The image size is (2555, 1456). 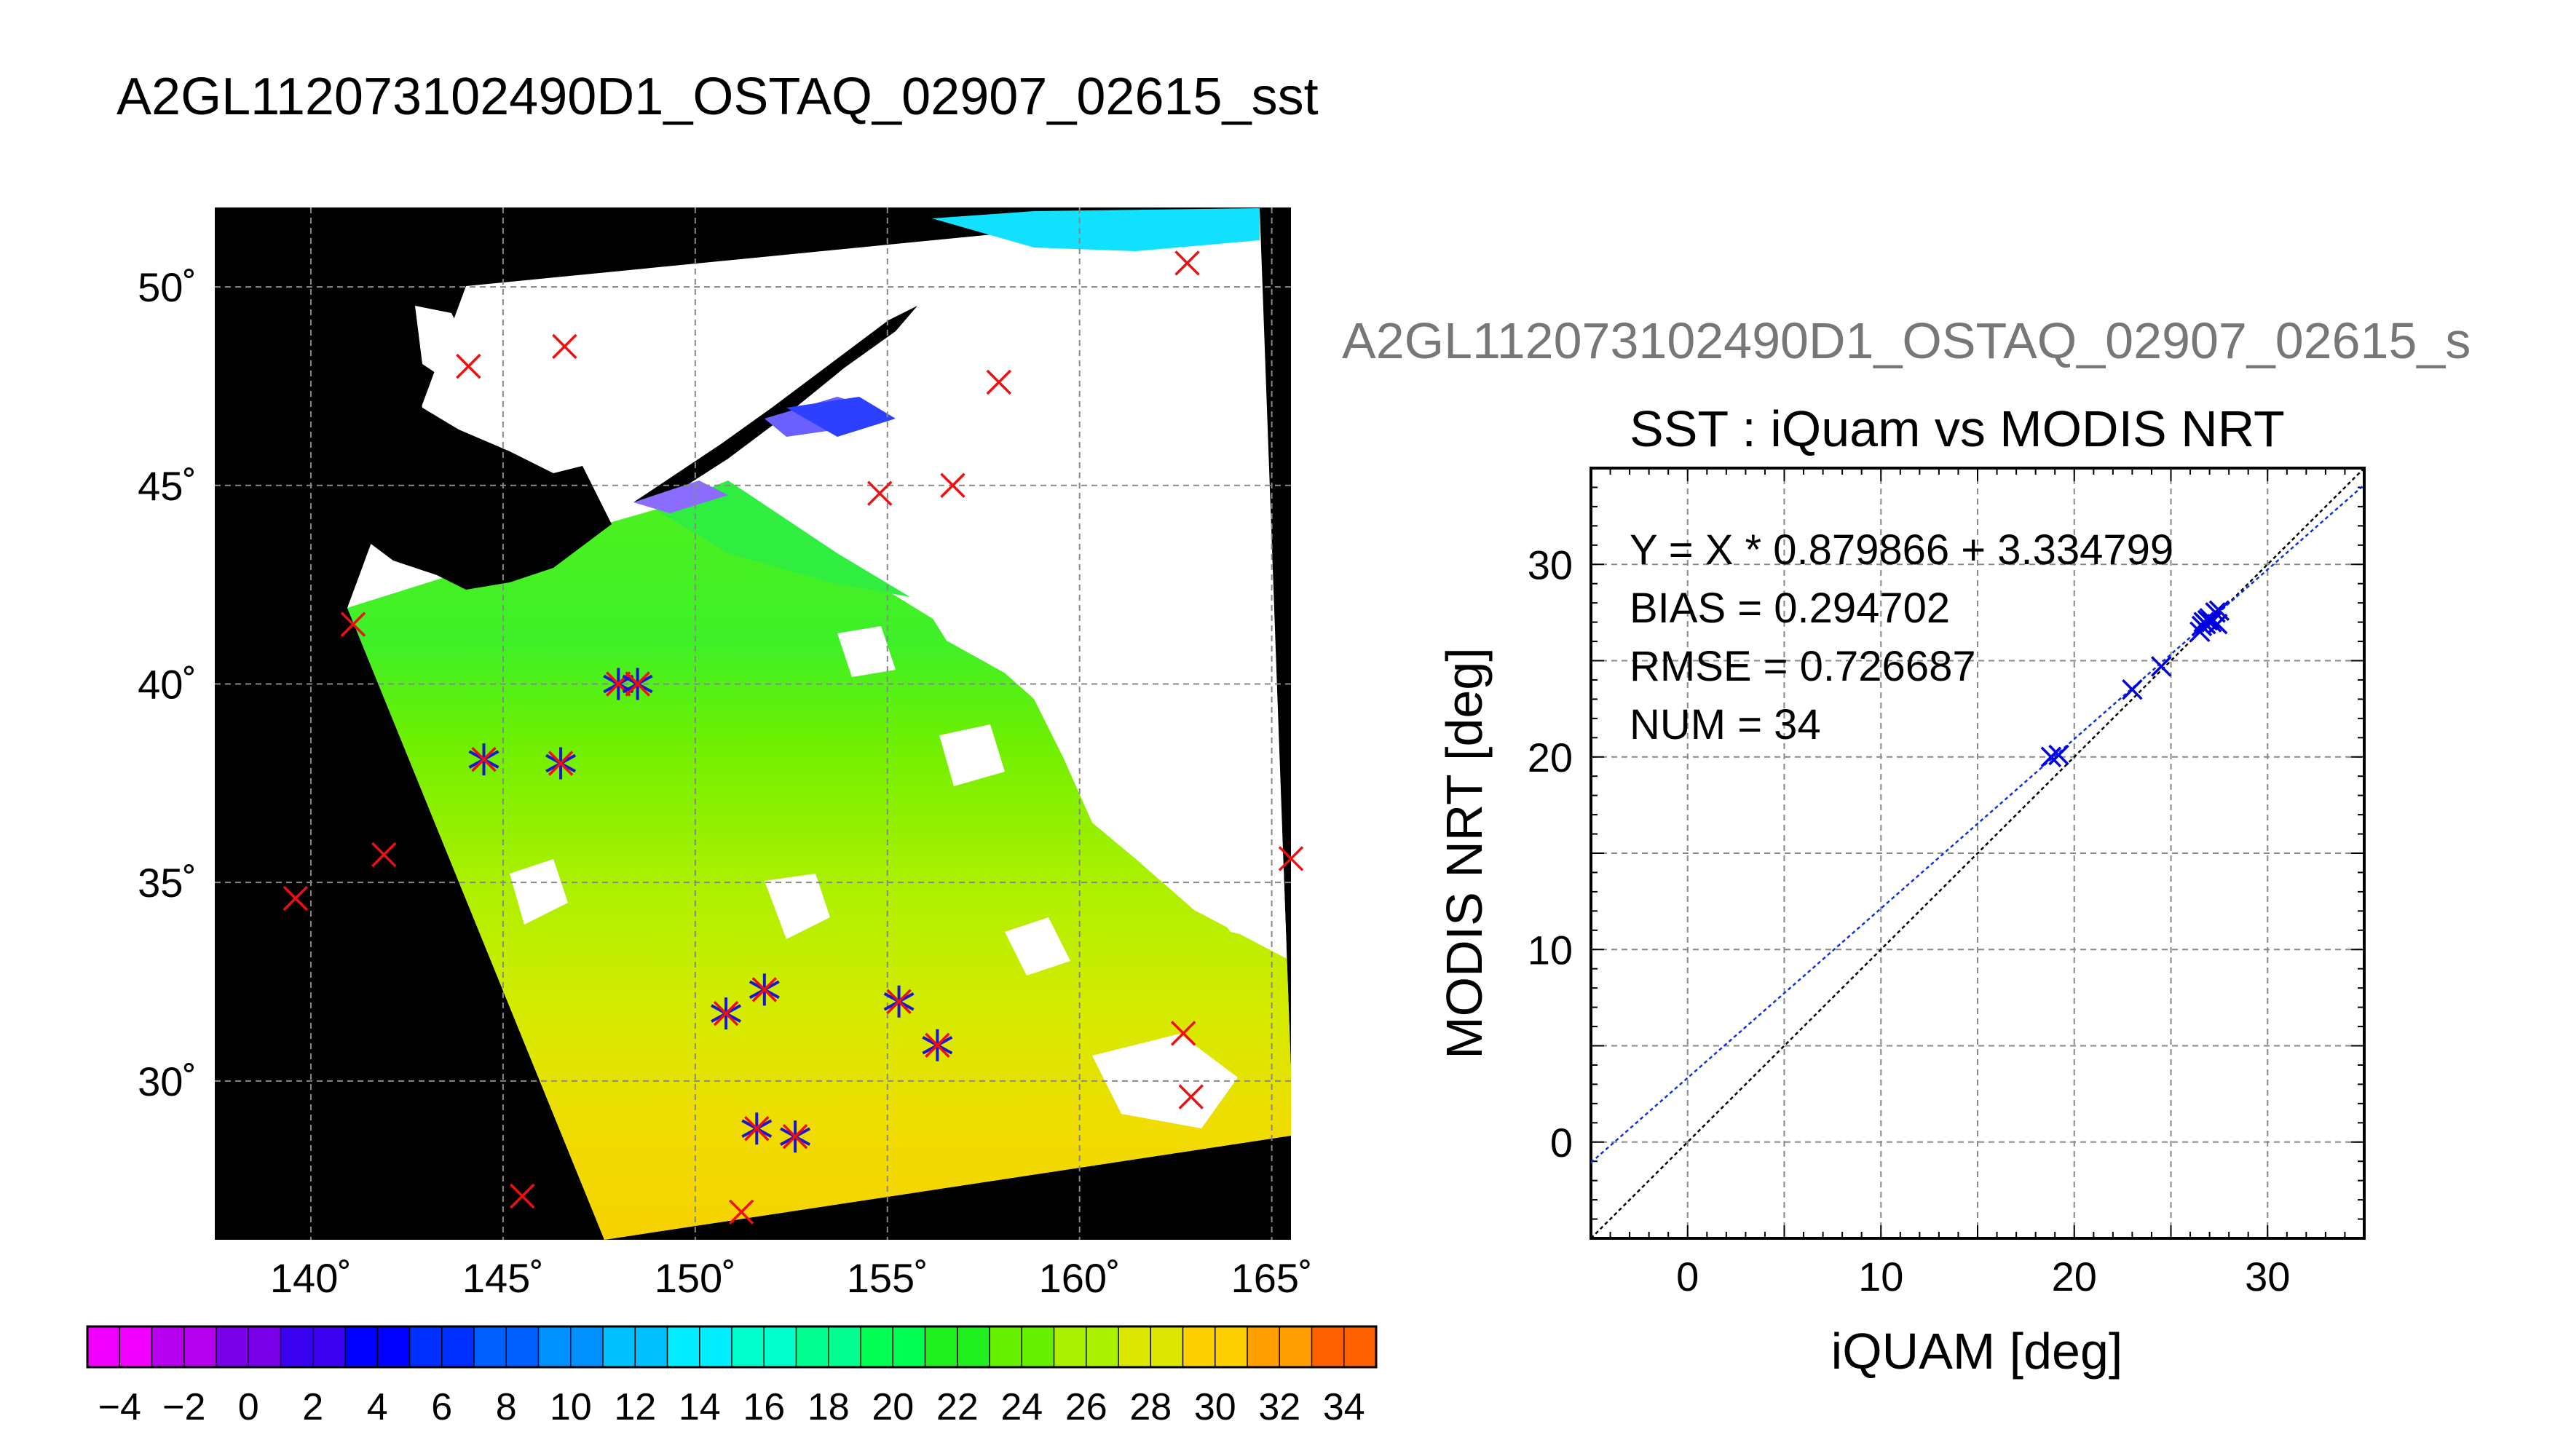 What do you see at coordinates (1687, 1276) in the screenshot?
I see `scatter-x-tick-label: 0` at bounding box center [1687, 1276].